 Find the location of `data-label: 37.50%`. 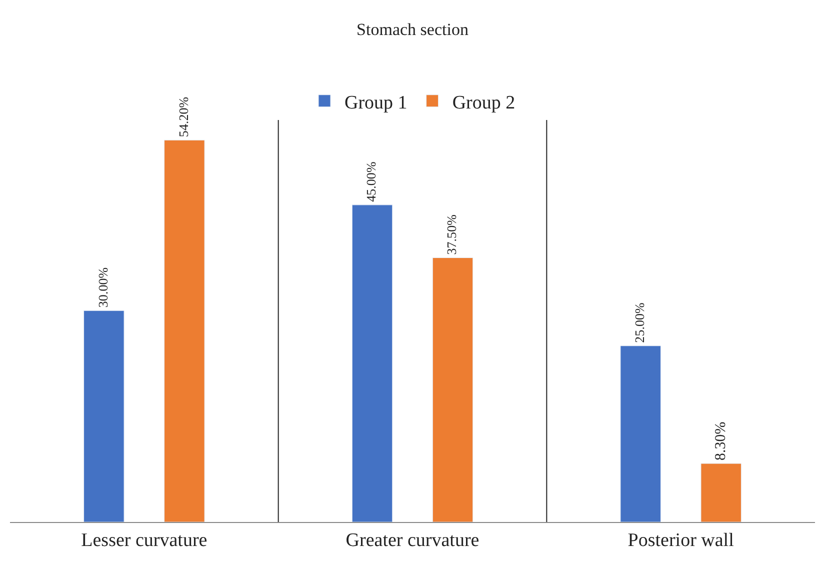

data-label: 37.50% is located at coordinates (452, 234).